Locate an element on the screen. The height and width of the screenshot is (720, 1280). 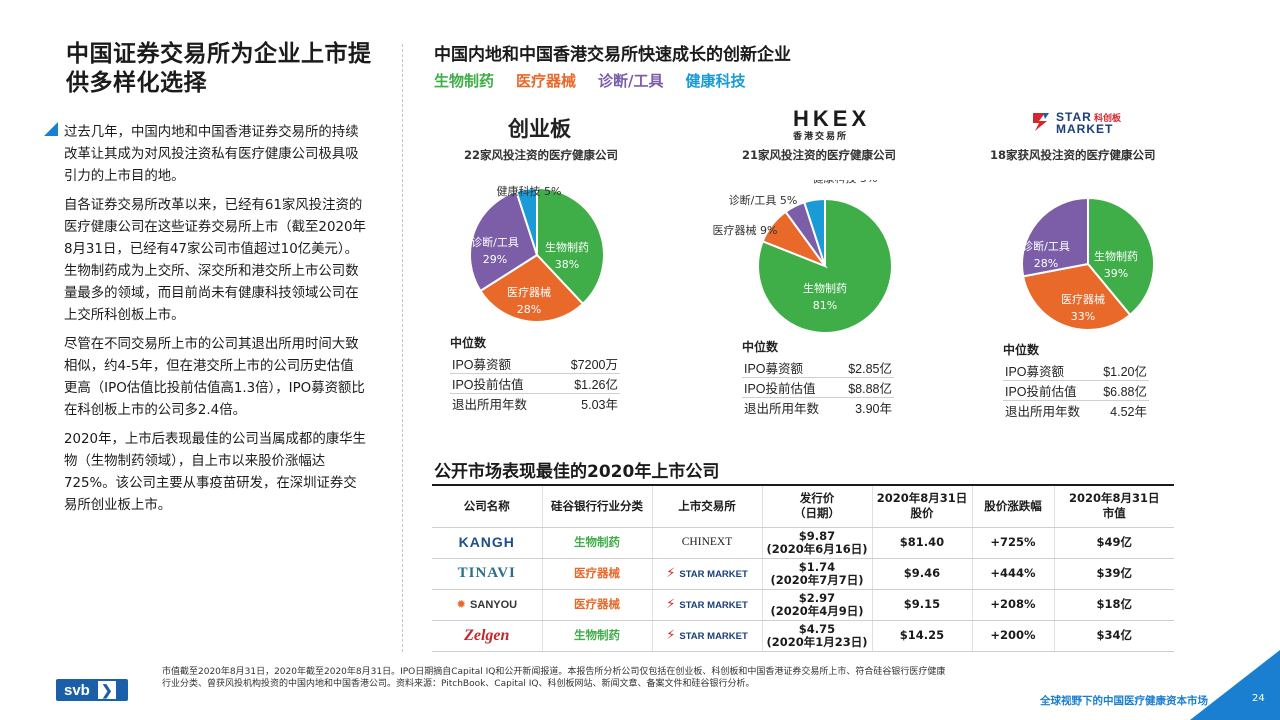
price-cell: $4.75 (2020年1月23日) is located at coordinates (816, 636).